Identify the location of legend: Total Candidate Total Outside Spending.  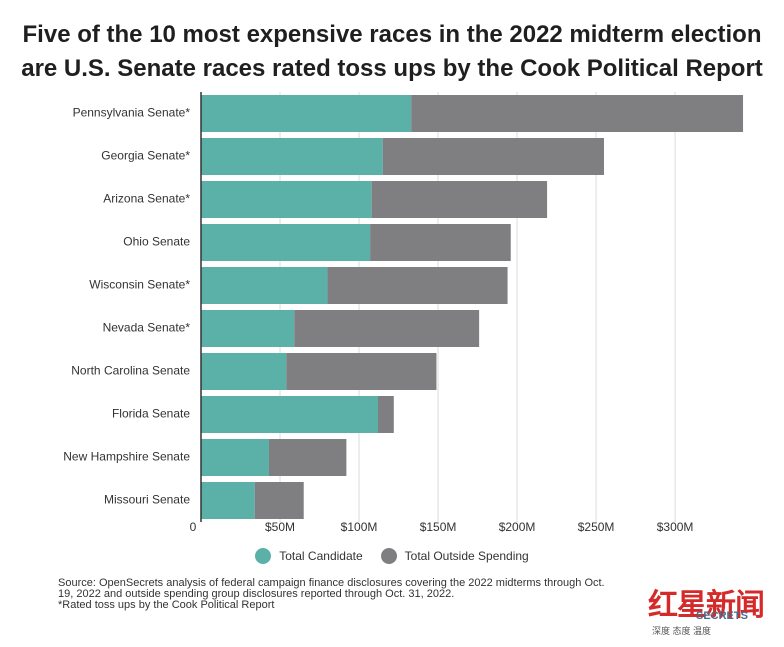
(392, 556).